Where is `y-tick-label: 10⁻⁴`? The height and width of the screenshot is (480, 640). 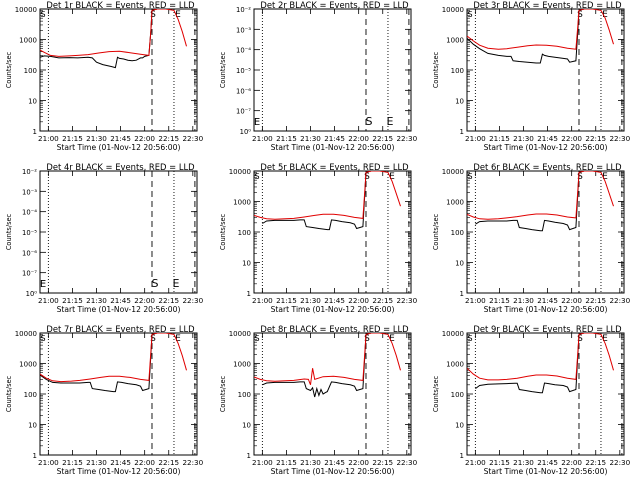
y-tick-label: 10⁻⁴ is located at coordinates (29, 213).